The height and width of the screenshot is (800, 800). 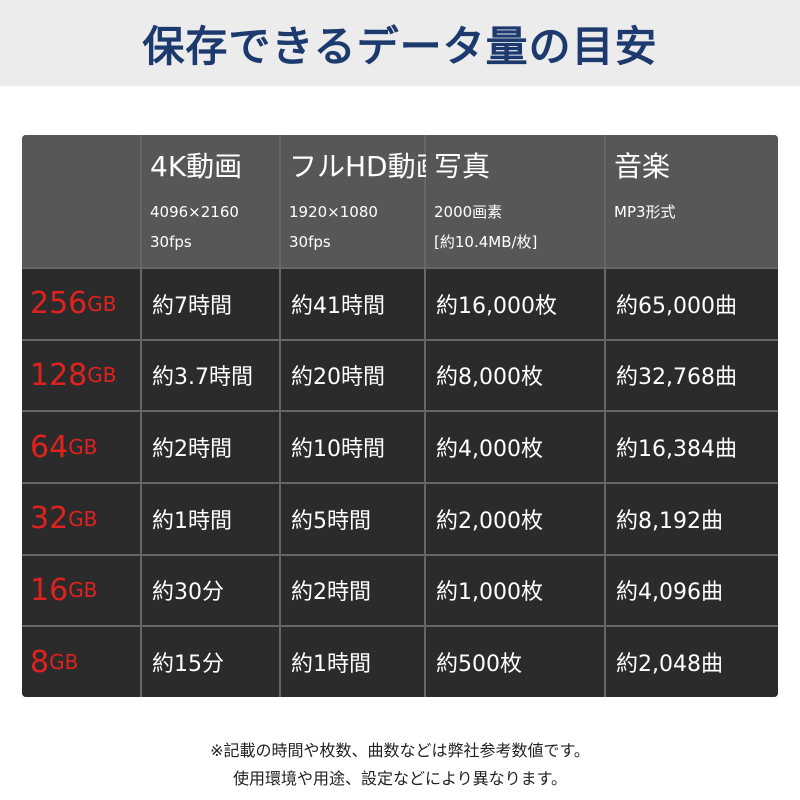 I want to click on table-cell: 約65,000曲, so click(x=692, y=304).